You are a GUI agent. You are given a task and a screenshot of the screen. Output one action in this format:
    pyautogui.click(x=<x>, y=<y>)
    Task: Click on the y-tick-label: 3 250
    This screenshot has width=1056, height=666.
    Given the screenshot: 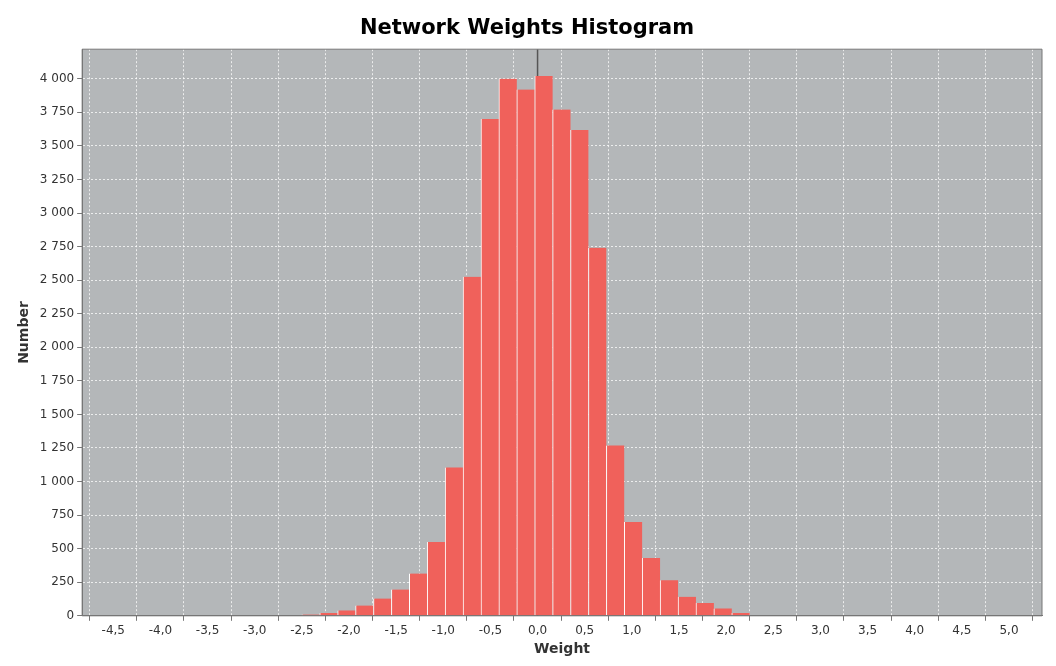 What is the action you would take?
    pyautogui.click(x=57, y=178)
    